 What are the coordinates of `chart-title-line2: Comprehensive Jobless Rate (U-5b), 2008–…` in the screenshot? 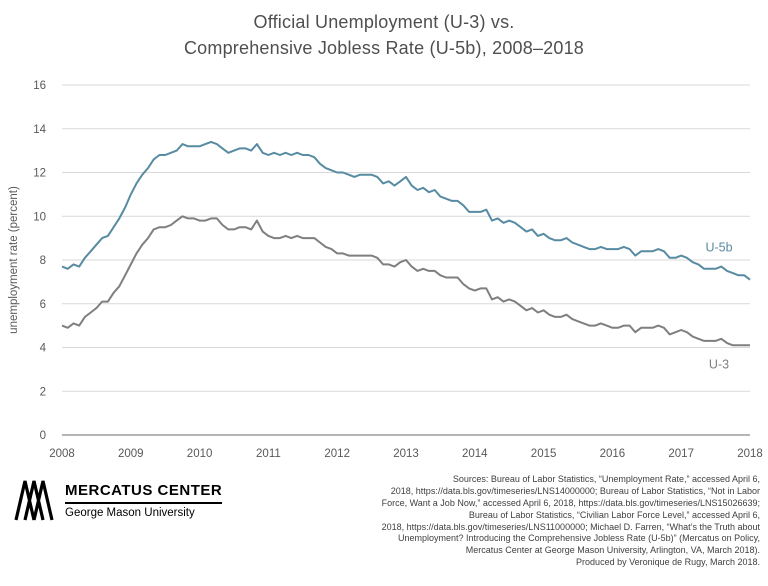 It's located at (384, 48).